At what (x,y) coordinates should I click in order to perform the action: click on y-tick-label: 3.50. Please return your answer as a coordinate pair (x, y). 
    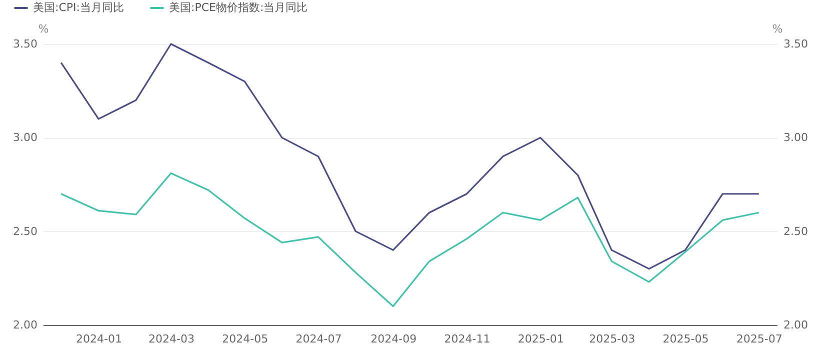
    Looking at the image, I should click on (25, 44).